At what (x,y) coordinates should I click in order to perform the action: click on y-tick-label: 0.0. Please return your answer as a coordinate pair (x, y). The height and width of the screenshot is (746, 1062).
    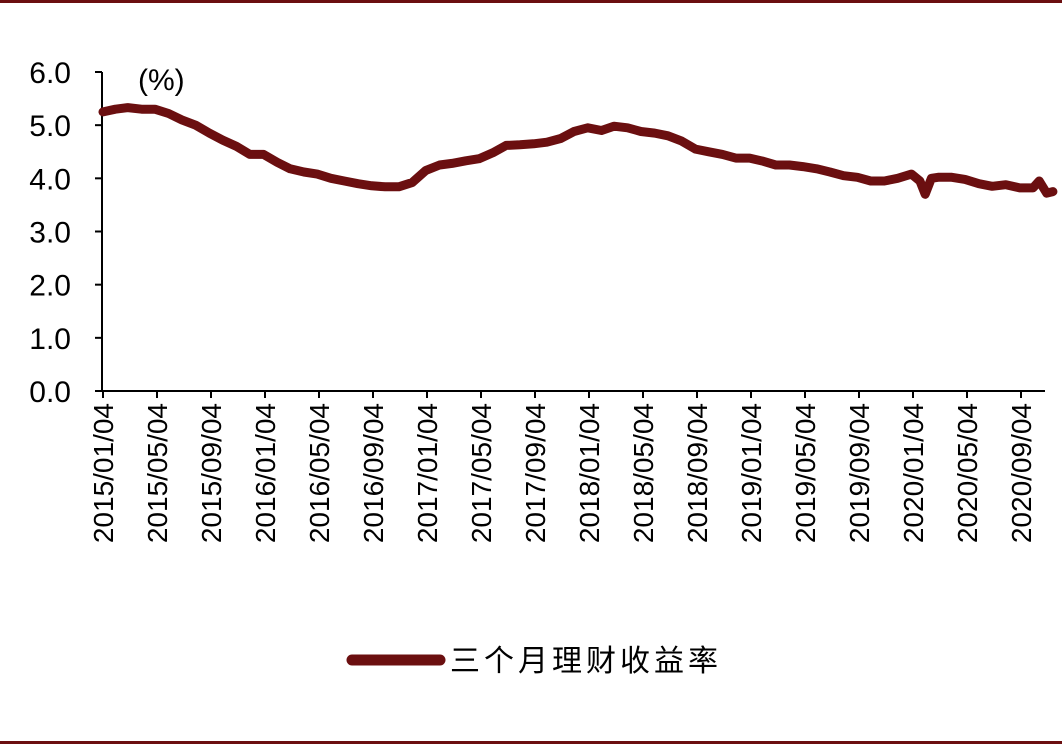
    Looking at the image, I should click on (50, 392).